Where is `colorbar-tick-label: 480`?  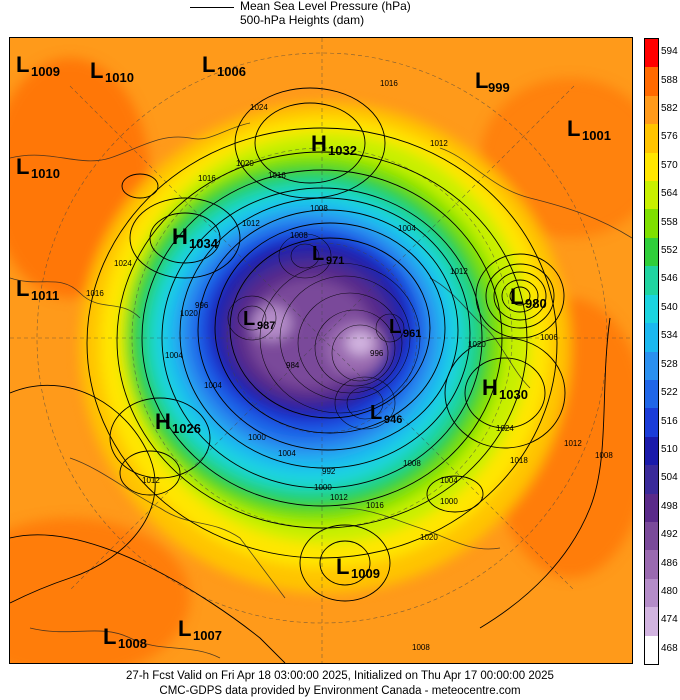
colorbar-tick-label: 480 is located at coordinates (669, 591).